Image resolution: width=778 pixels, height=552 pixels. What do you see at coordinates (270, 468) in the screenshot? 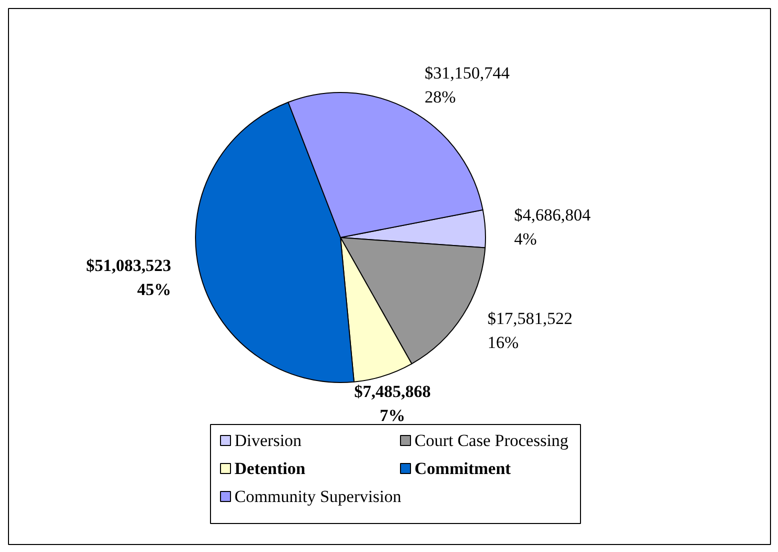
I see `legend-label: Detention` at bounding box center [270, 468].